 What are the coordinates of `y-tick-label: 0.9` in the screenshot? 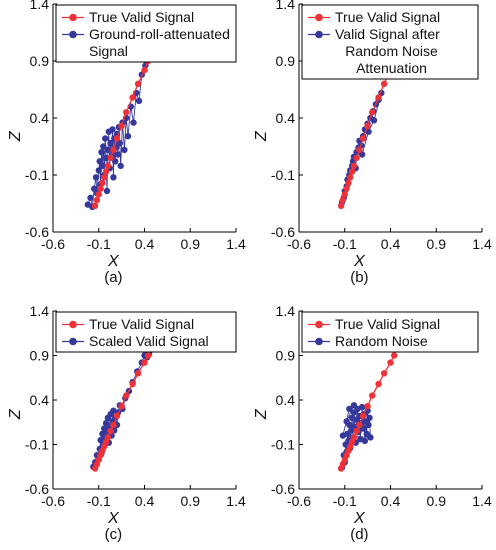 It's located at (286, 61).